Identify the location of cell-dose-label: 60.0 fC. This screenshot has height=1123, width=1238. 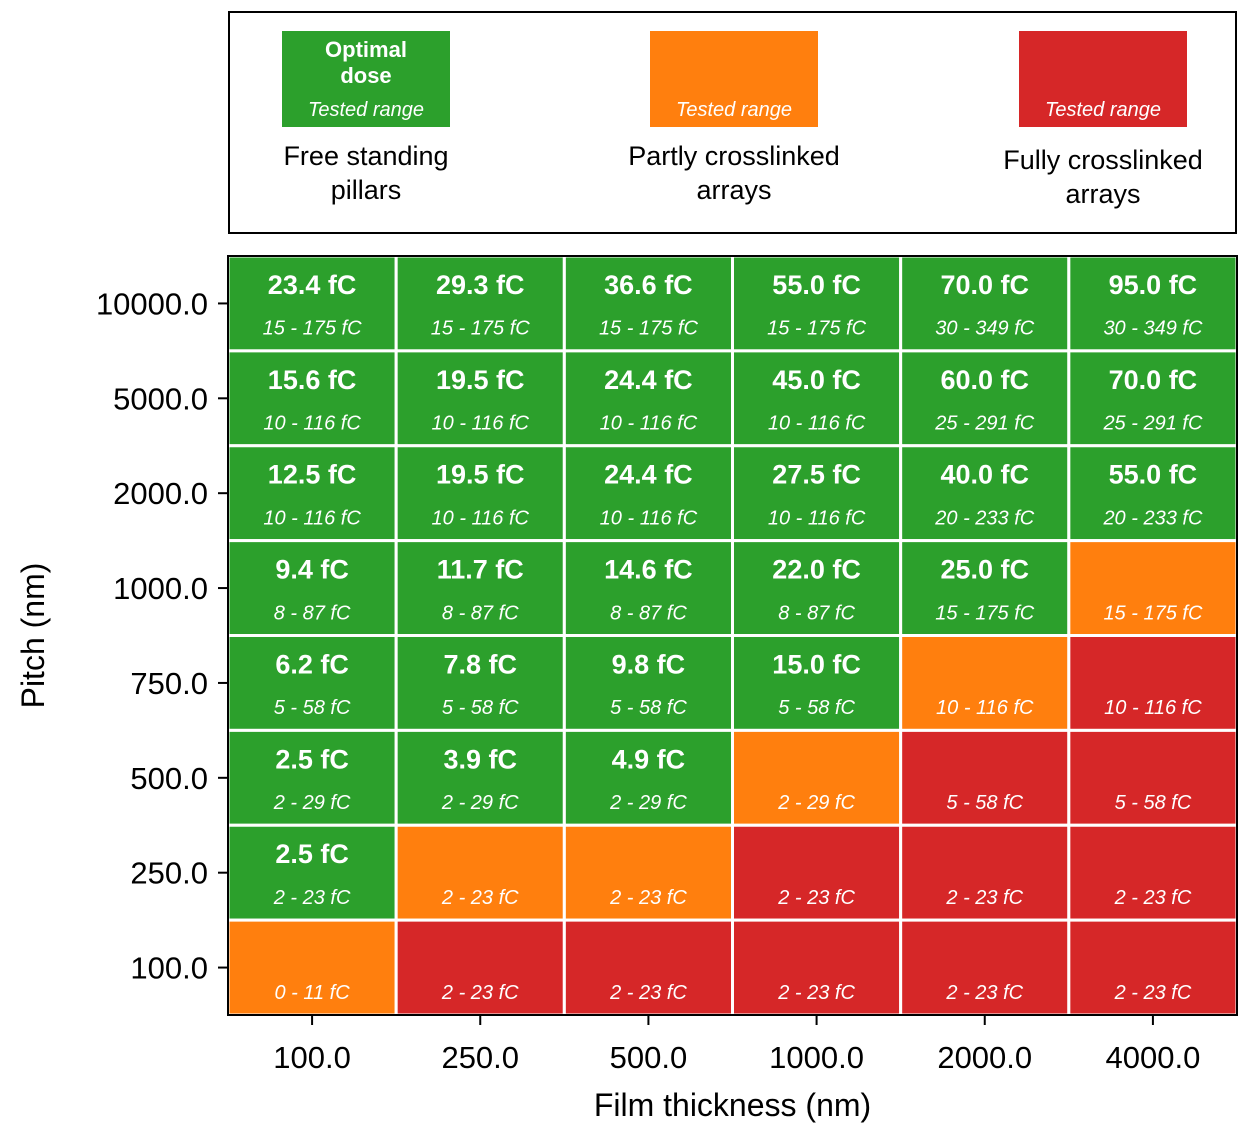
(984, 380).